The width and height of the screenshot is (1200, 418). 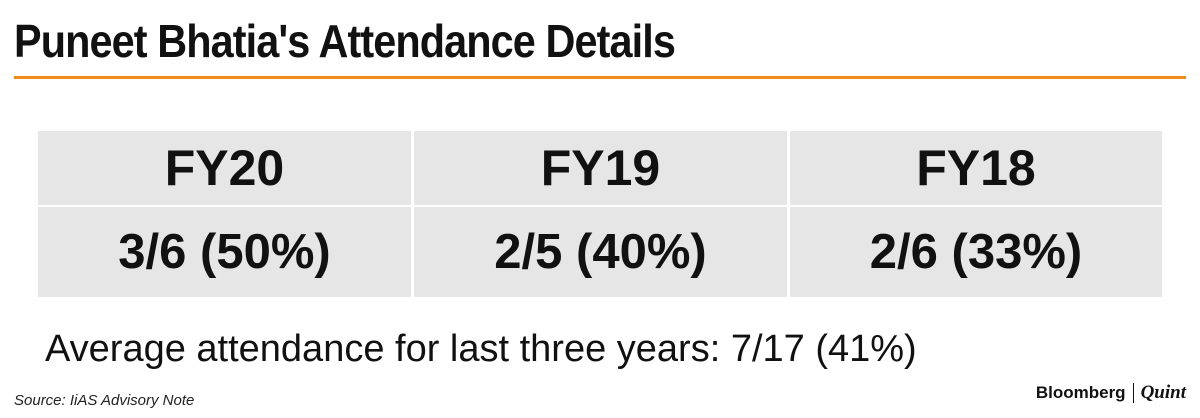 What do you see at coordinates (1163, 392) in the screenshot?
I see `brand-sub: Quint` at bounding box center [1163, 392].